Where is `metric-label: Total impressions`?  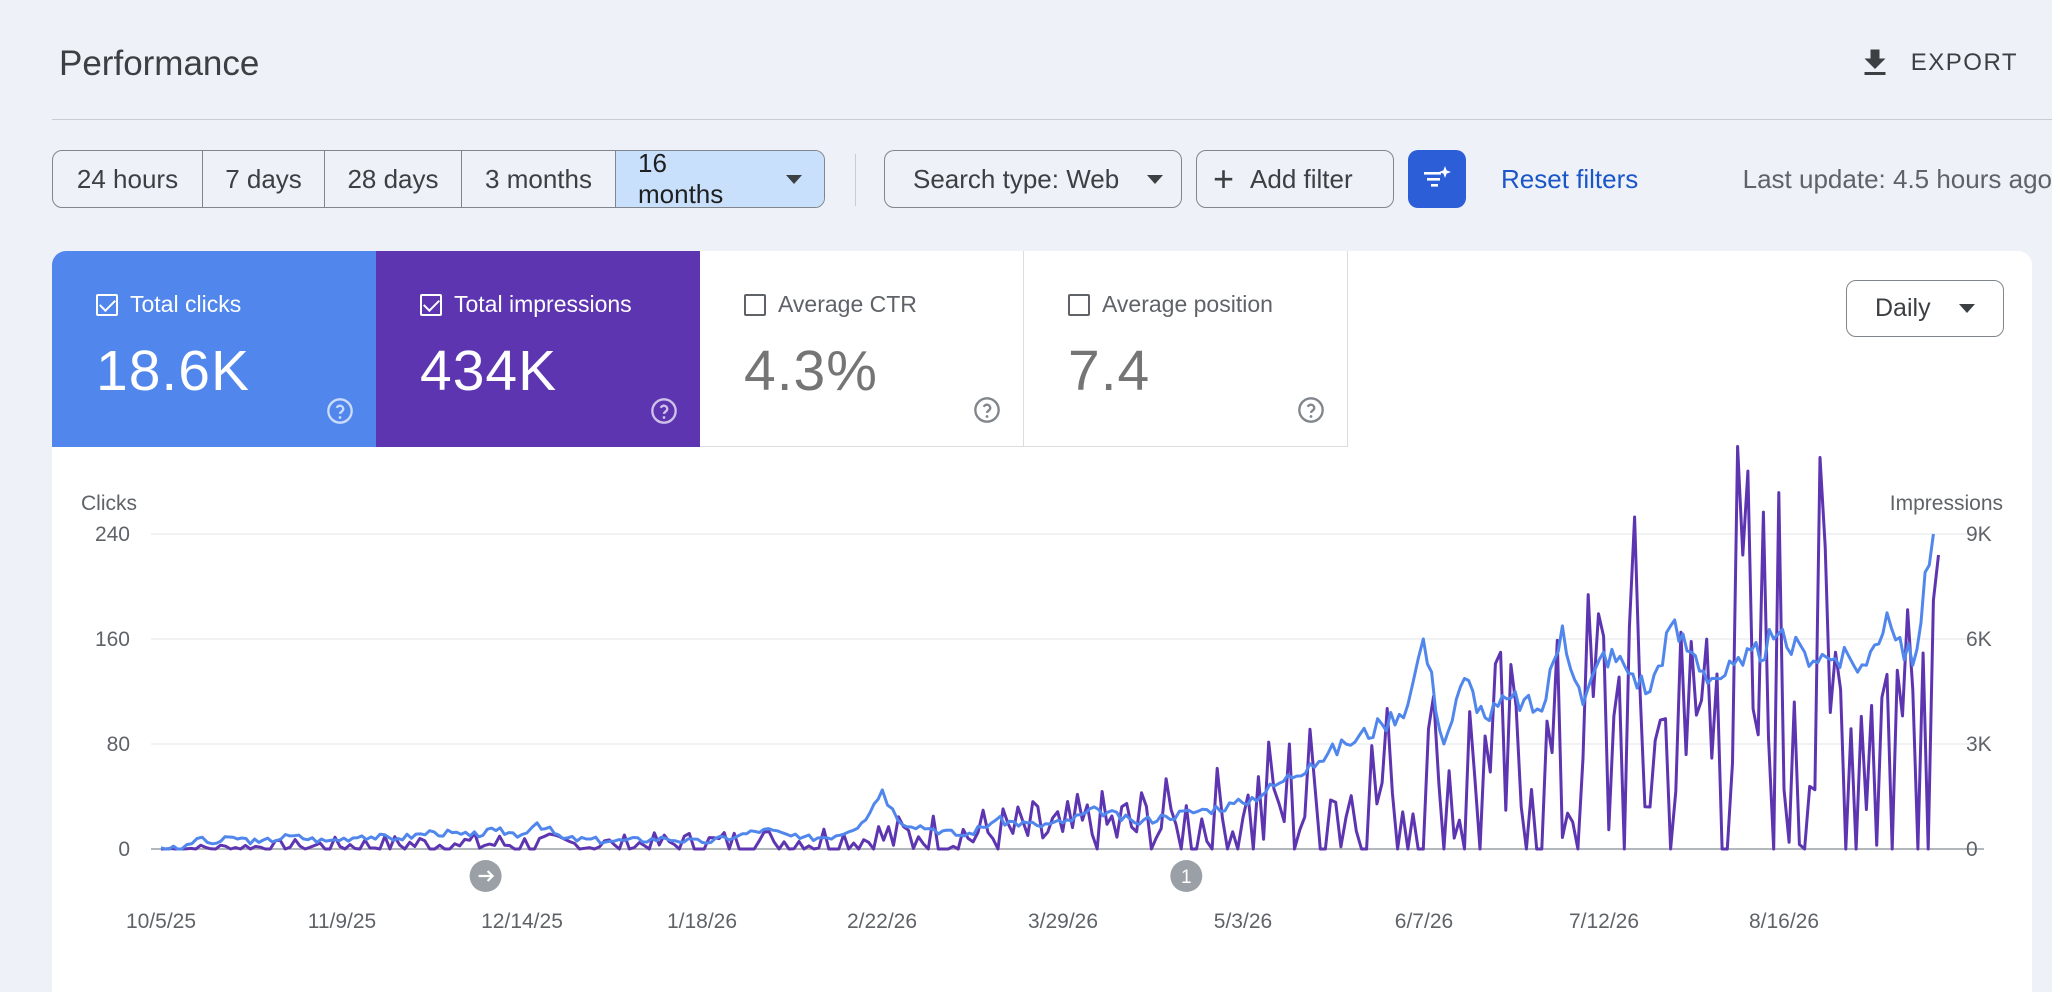
metric-label: Total impressions is located at coordinates (543, 304).